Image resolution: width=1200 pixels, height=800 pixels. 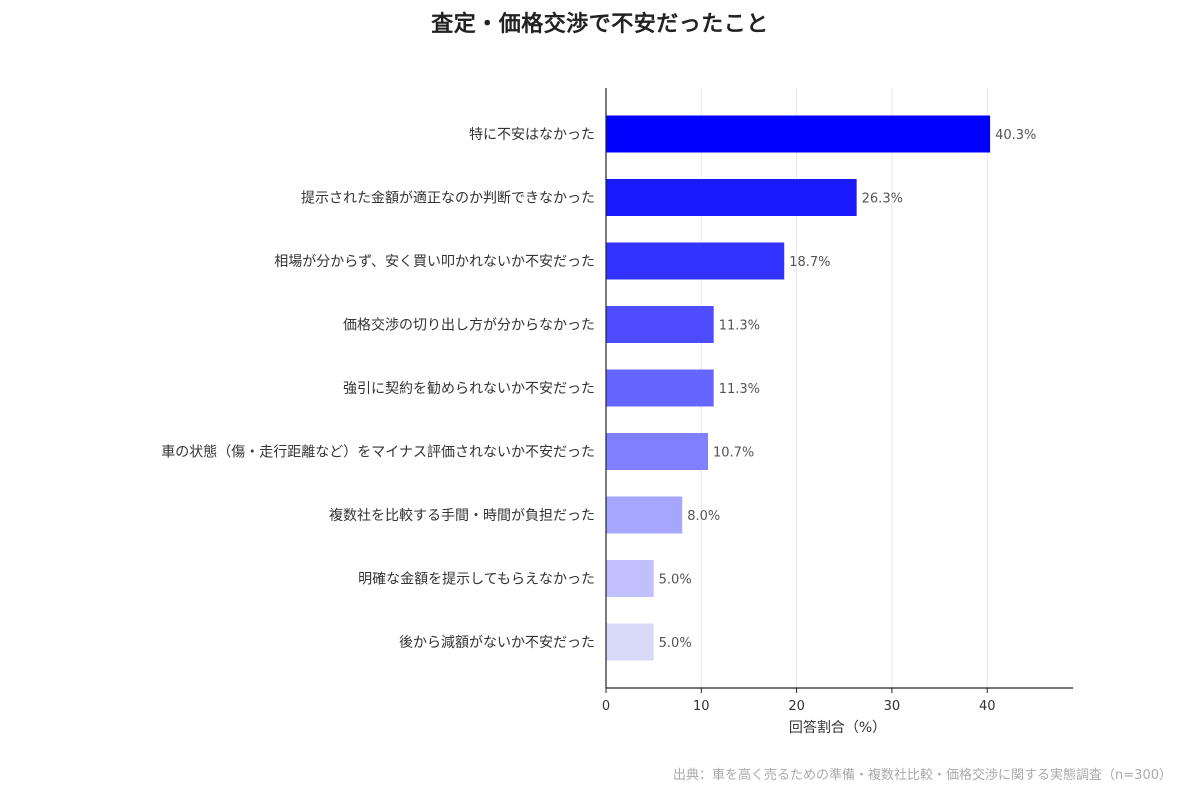 I want to click on category-label: 提示された金額が適正なのか判断できなかった, so click(x=448, y=198).